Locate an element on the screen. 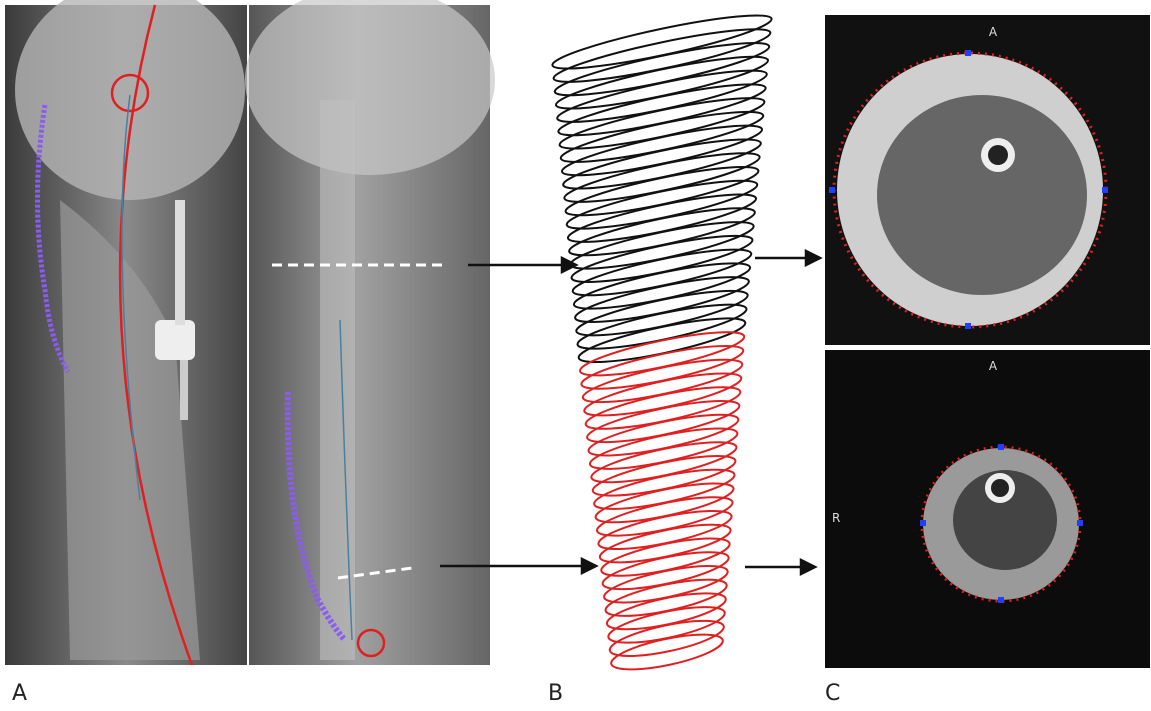 The image size is (1151, 711). mri-bottom: A R is located at coordinates (987, 509).